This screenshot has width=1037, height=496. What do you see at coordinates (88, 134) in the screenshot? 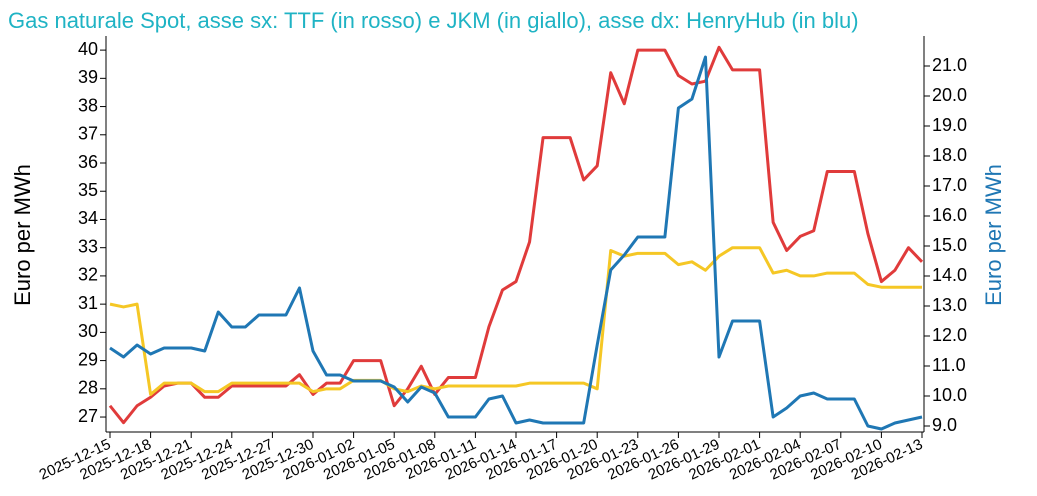
I see `y-tick-label: 37` at bounding box center [88, 134].